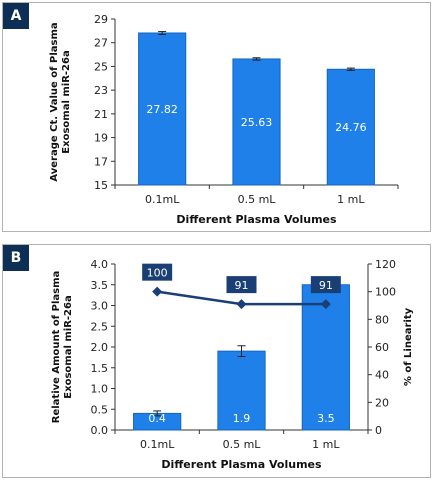  I want to click on chart-b-x-tick-label: 0.5 mL, so click(242, 444).